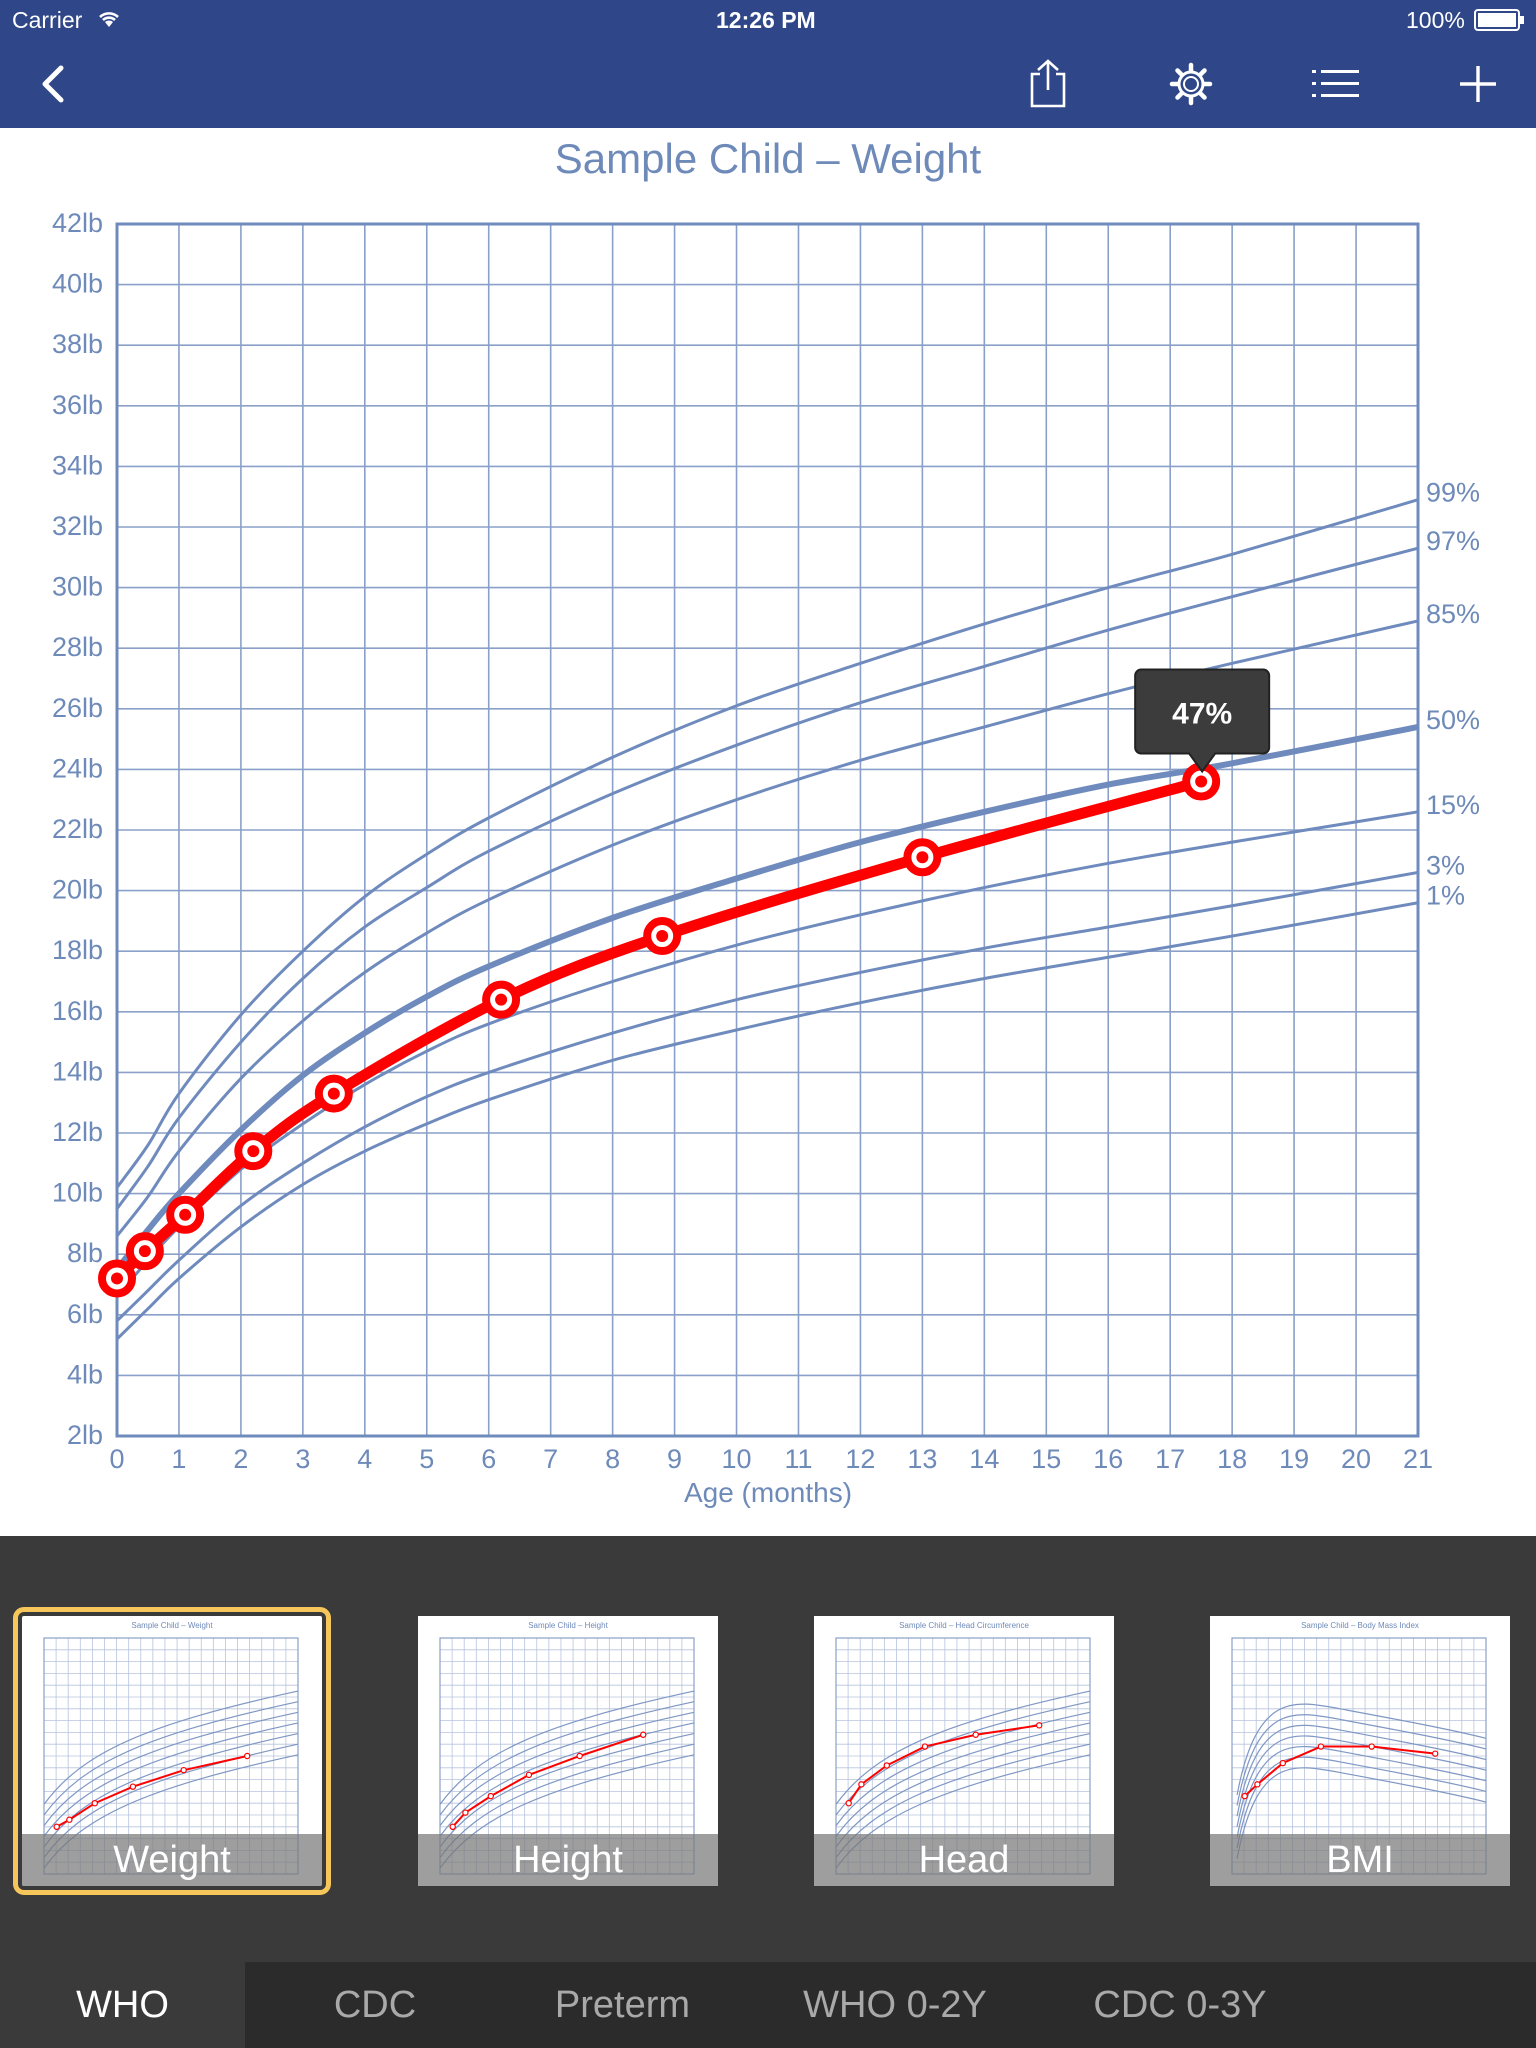  What do you see at coordinates (77, 708) in the screenshot?
I see `y-tick-label: 26lb` at bounding box center [77, 708].